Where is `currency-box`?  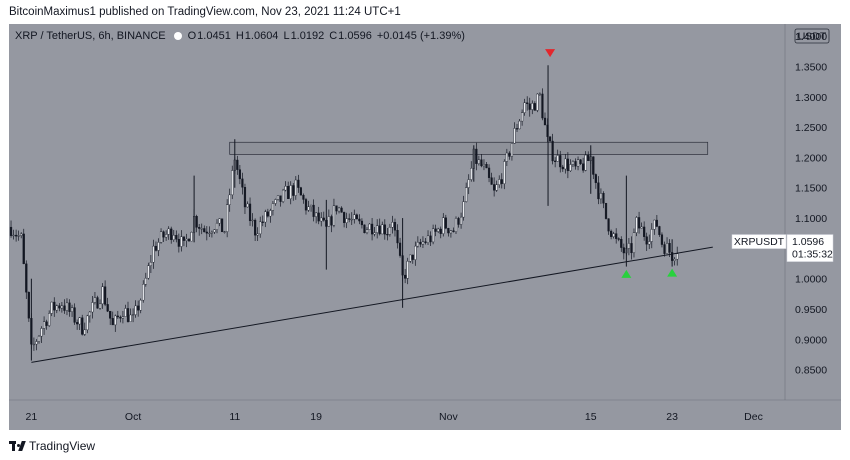
currency-box is located at coordinates (812, 36).